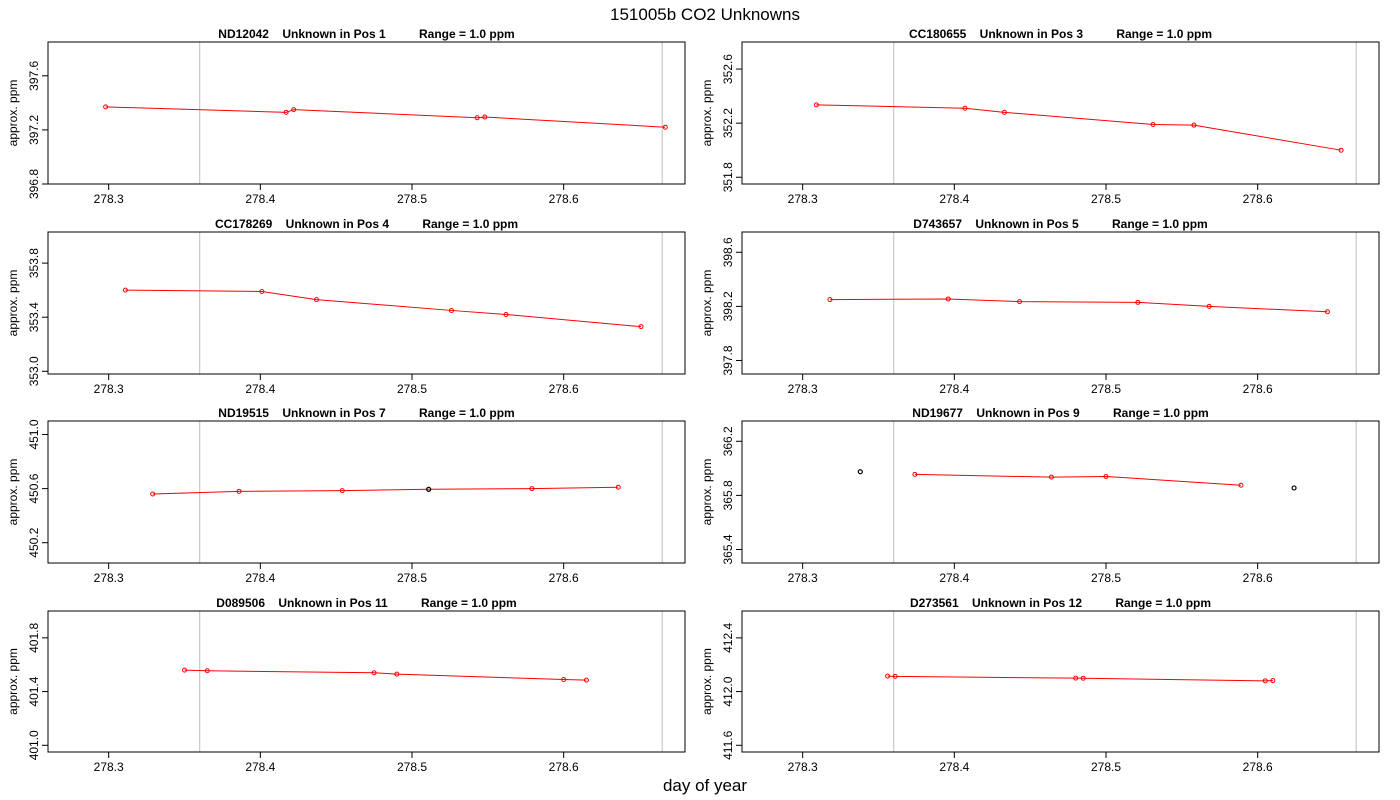  I want to click on panel-title: ND12042 Unknown in Pos 1 Range = 1.0 ppm, so click(366, 34).